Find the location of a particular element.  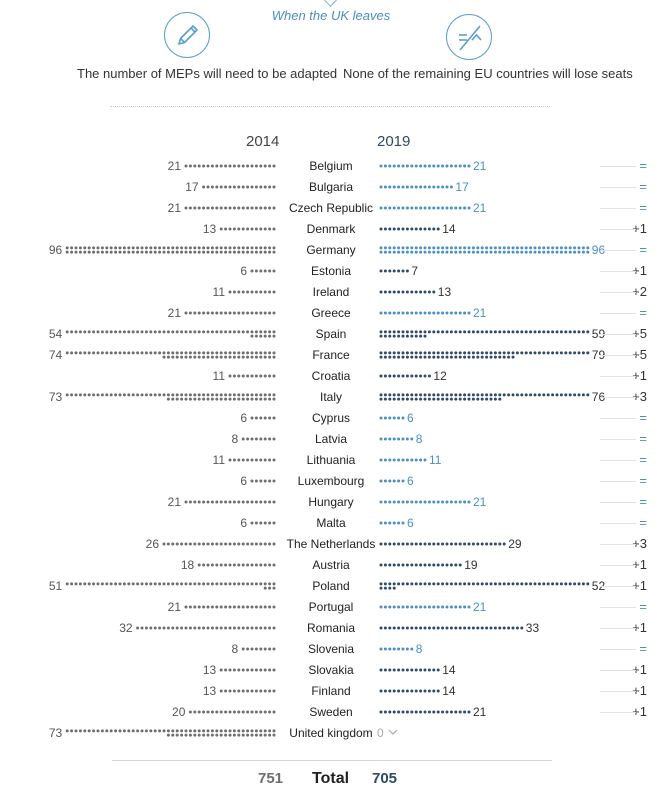

value-label-2019: 76 is located at coordinates (599, 397).